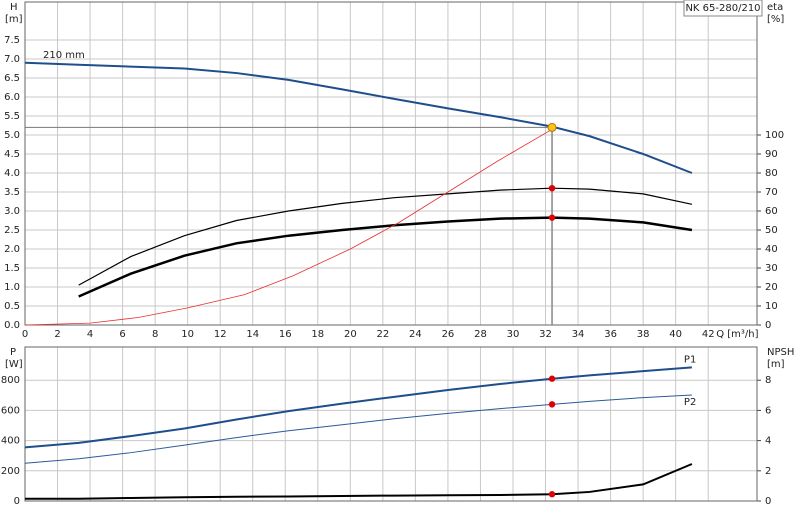  What do you see at coordinates (643, 334) in the screenshot?
I see `x-tick-label: 38` at bounding box center [643, 334].